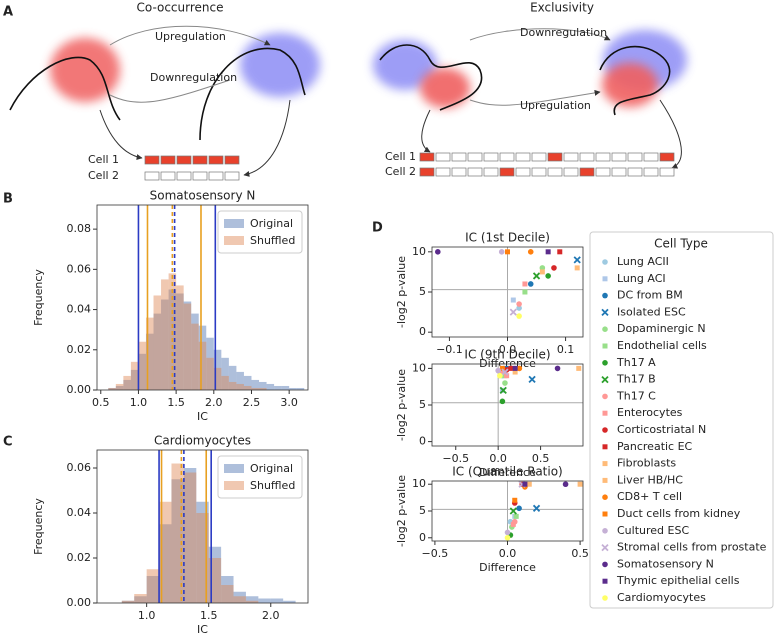 The width and height of the screenshot is (776, 635). I want to click on y-axis-label: Frequency, so click(38, 297).